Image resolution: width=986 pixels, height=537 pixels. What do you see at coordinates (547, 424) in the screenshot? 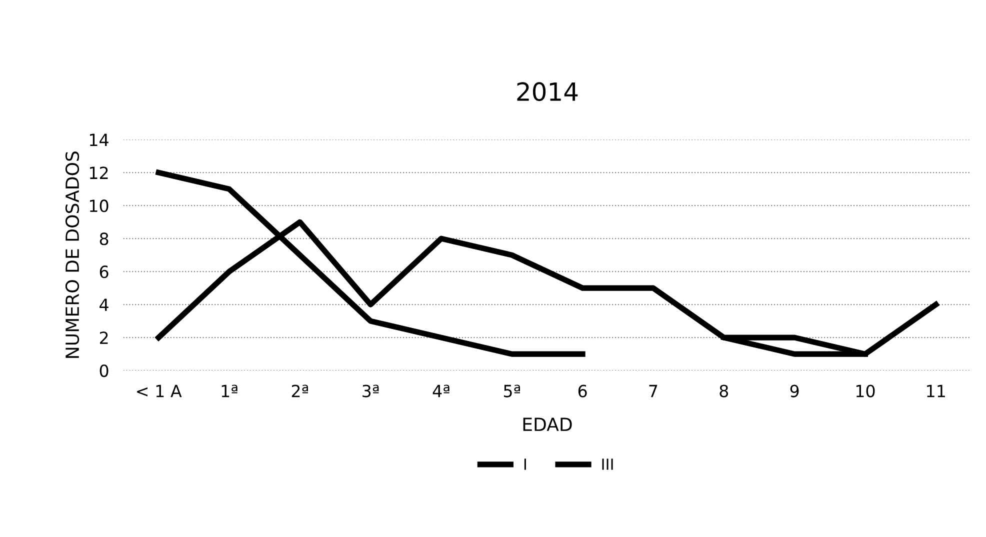
I see `x-axis-title: EDAD` at bounding box center [547, 424].